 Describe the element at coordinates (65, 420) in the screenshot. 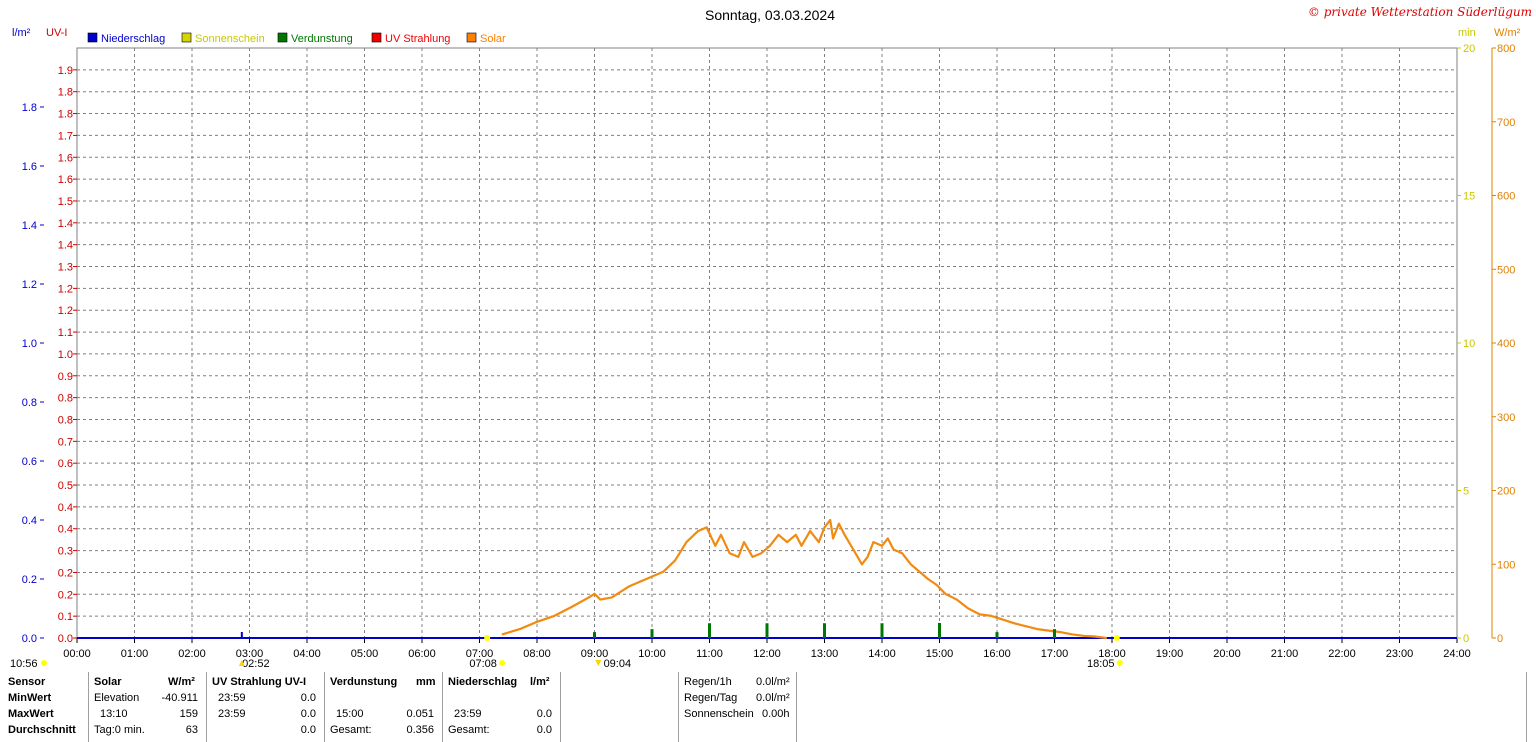

I see `uv-tick-label: 0.8` at that location.